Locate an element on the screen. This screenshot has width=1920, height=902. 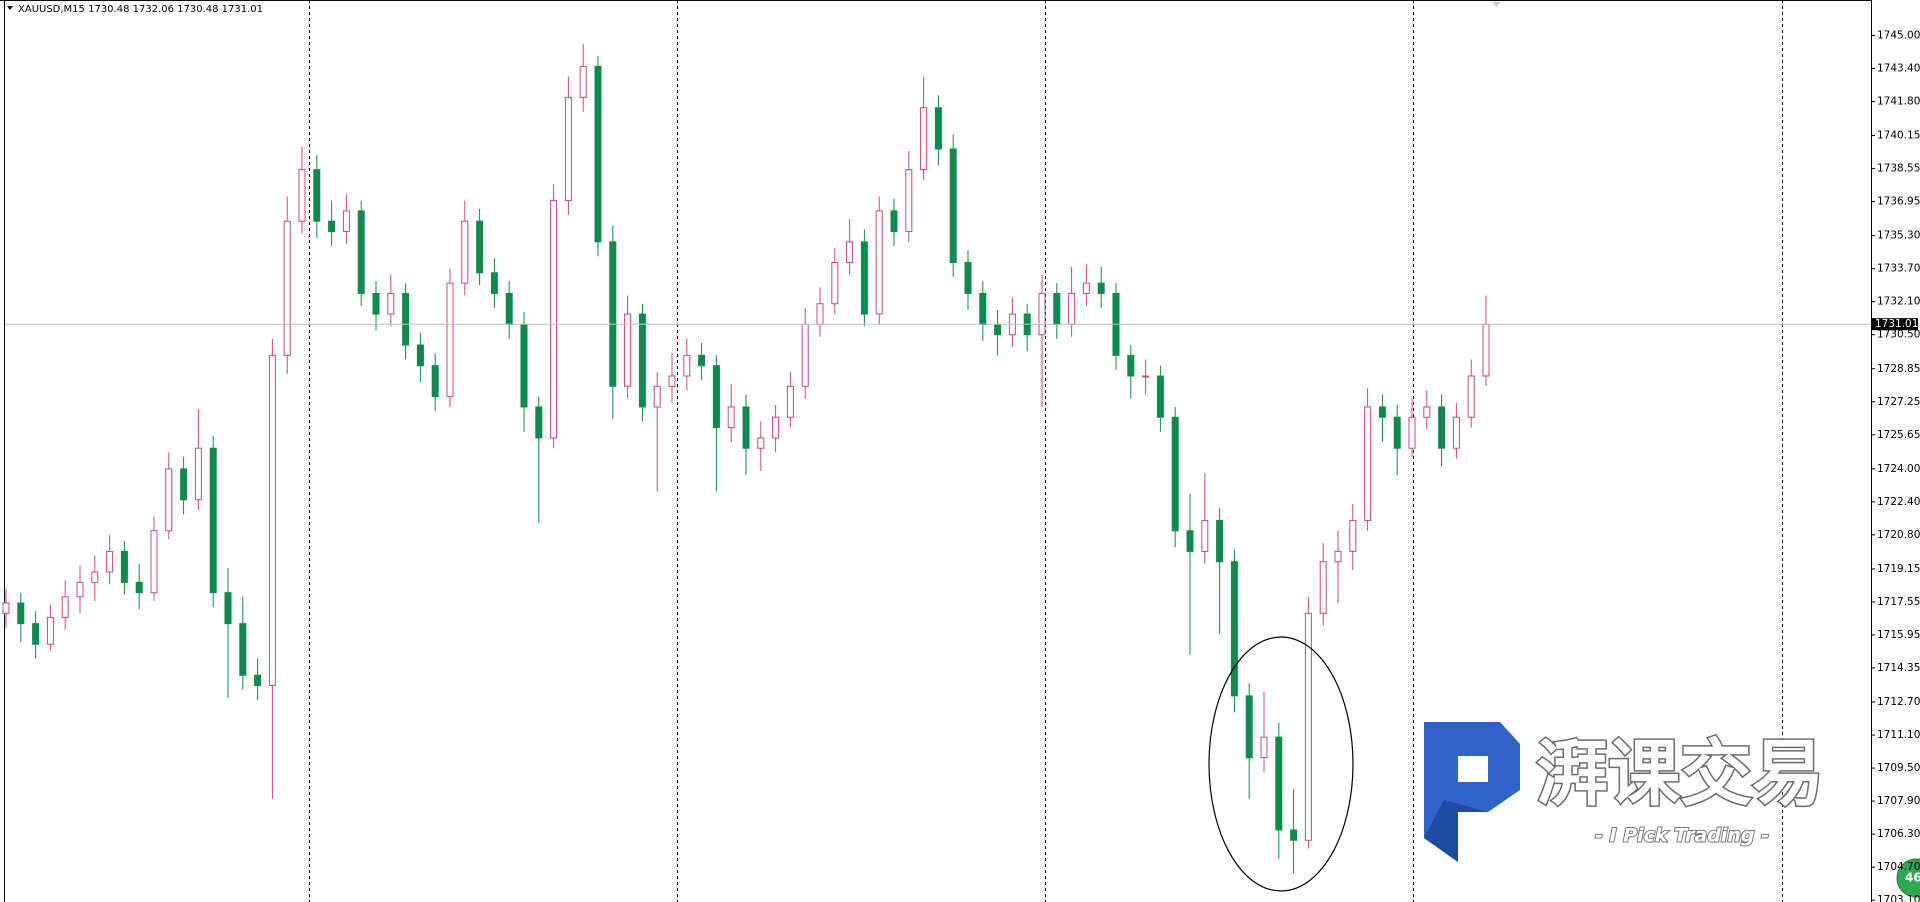
watermark-subtitle: - I Pick Trading - is located at coordinates (1682, 836).